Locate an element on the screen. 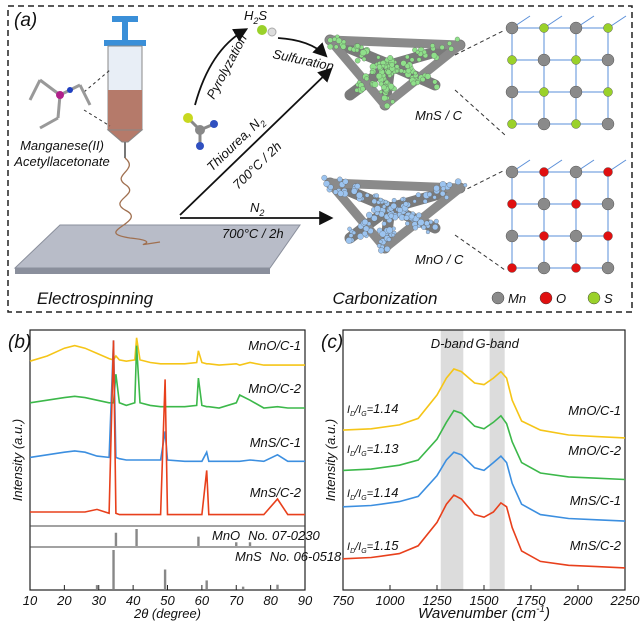 Image resolution: width=640 pixels, height=629 pixels. legend-label: Mn is located at coordinates (517, 298).